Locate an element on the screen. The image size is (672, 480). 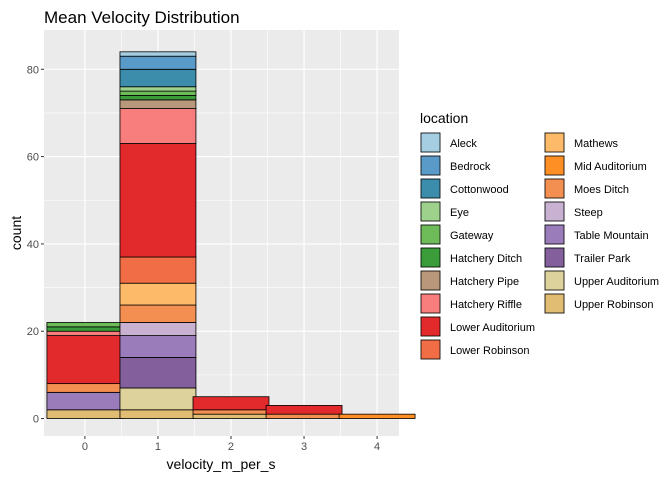
legend-swatch-moes-ditch is located at coordinates (554, 188).